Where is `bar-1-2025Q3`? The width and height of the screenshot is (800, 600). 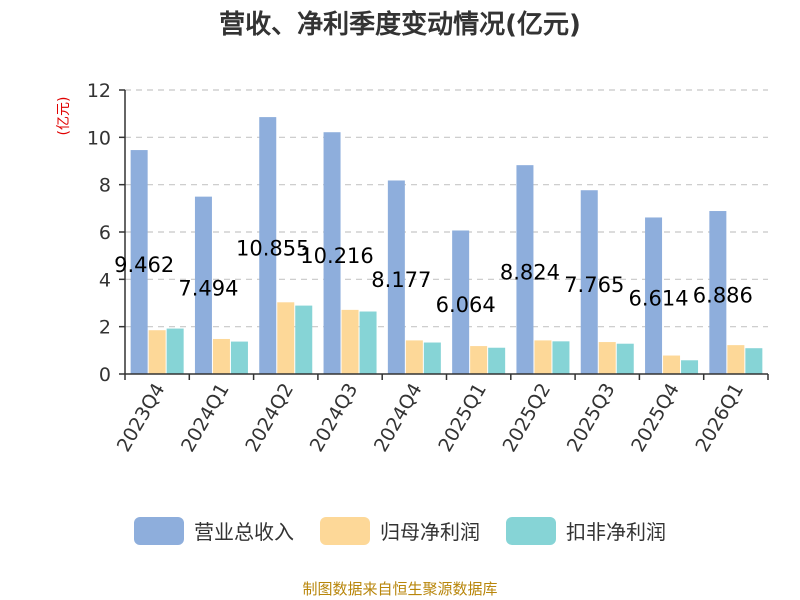
bar-1-2025Q3 is located at coordinates (589, 282).